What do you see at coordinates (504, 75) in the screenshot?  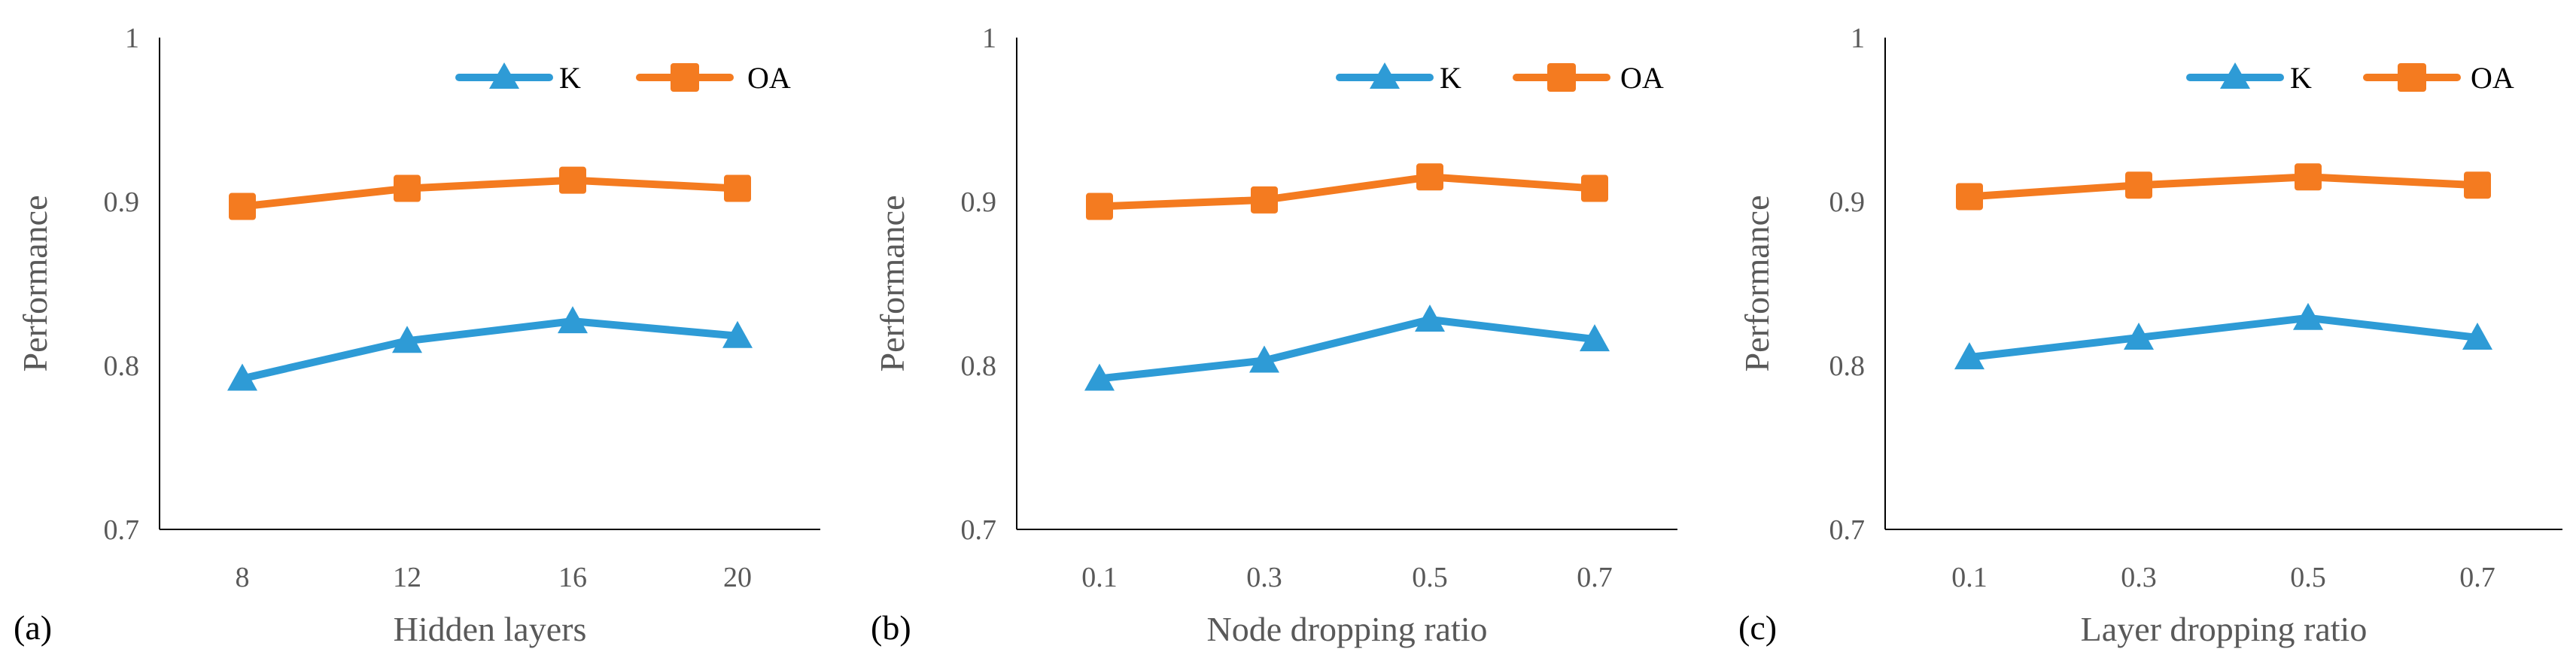 I see `panel-a-legend-k-triangle-icon` at bounding box center [504, 75].